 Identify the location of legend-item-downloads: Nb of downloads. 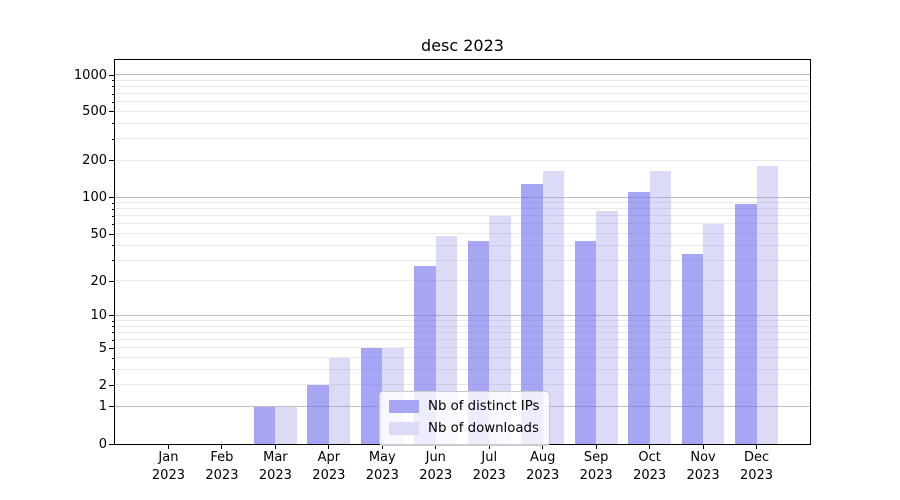
(464, 429).